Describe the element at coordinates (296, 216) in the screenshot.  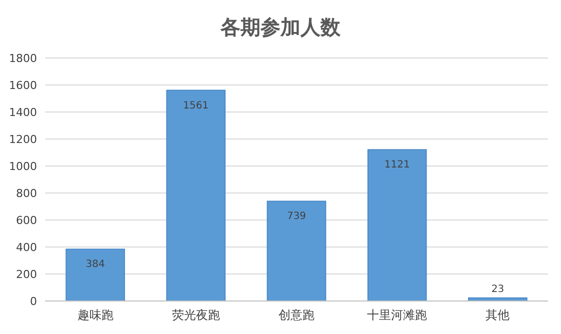
I see `data-label: 739` at that location.